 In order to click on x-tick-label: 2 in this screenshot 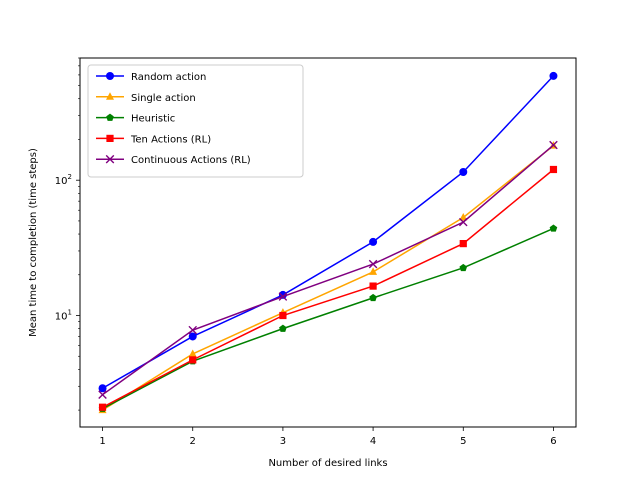, I will do `click(193, 441)`.